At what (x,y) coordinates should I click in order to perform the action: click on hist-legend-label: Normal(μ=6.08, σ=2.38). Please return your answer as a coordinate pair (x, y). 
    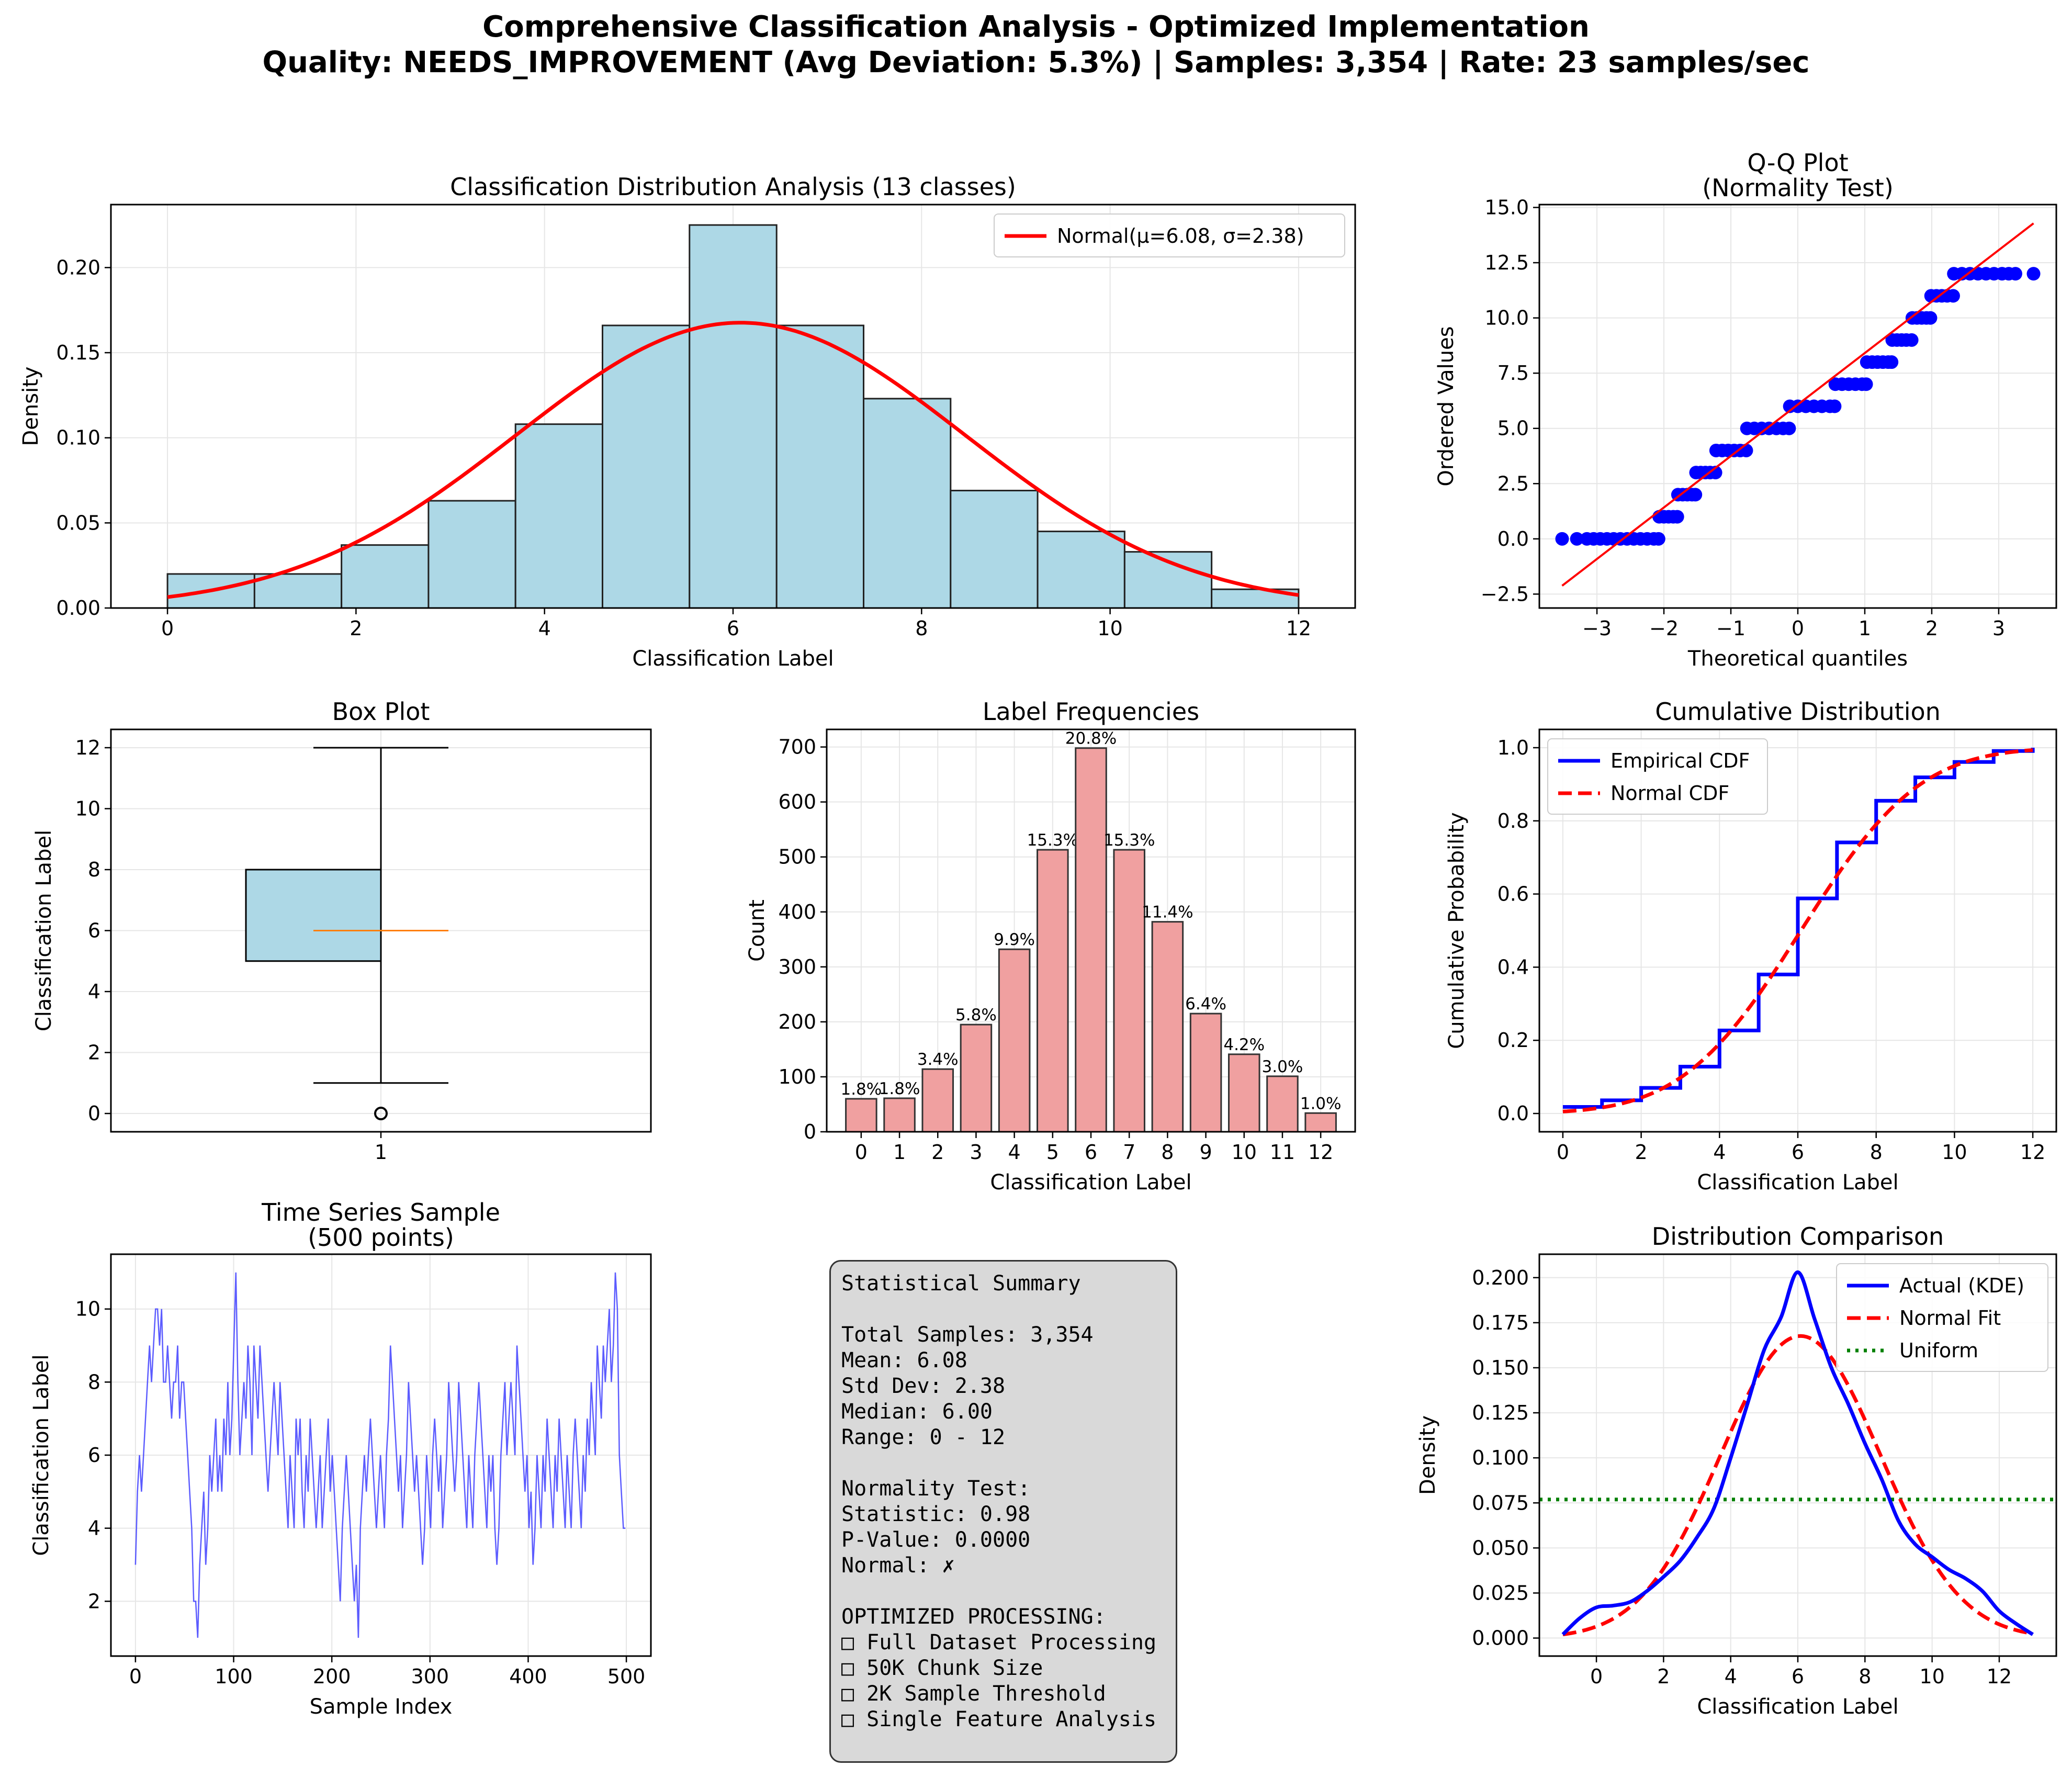
    Looking at the image, I should click on (1180, 235).